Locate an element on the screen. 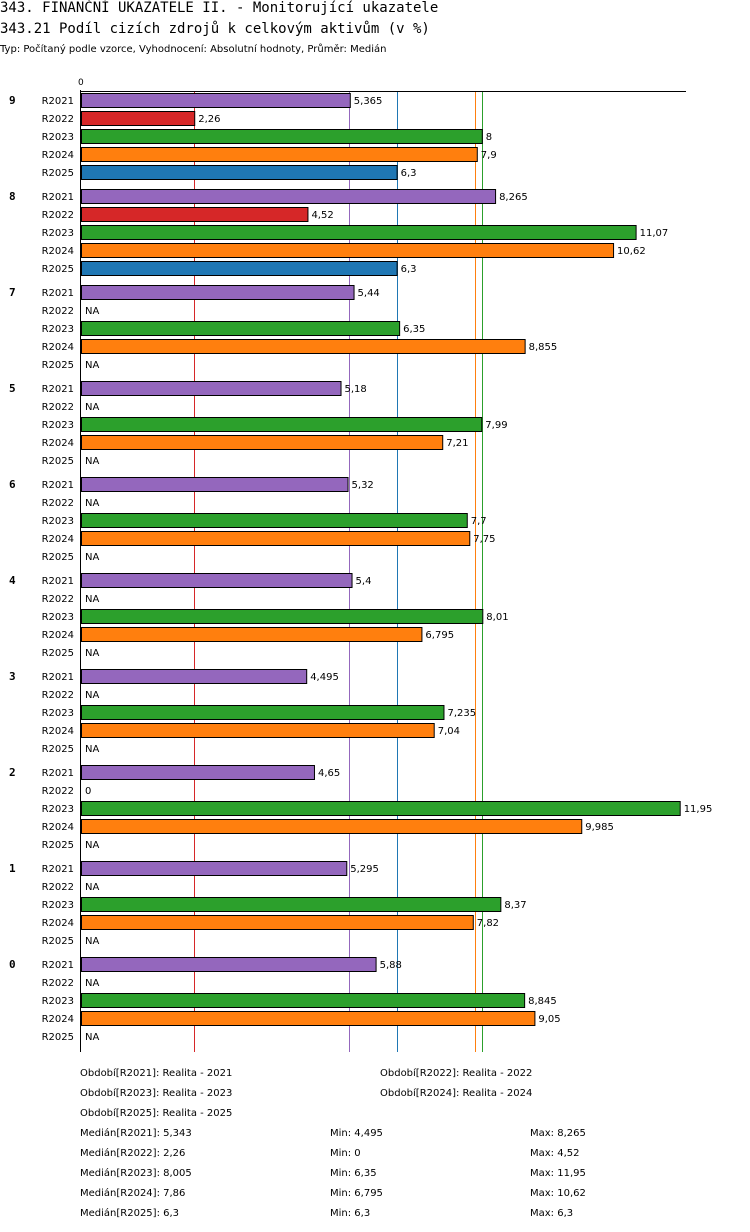  stat-min-r2025: Min: 6,3 is located at coordinates (350, 1213).